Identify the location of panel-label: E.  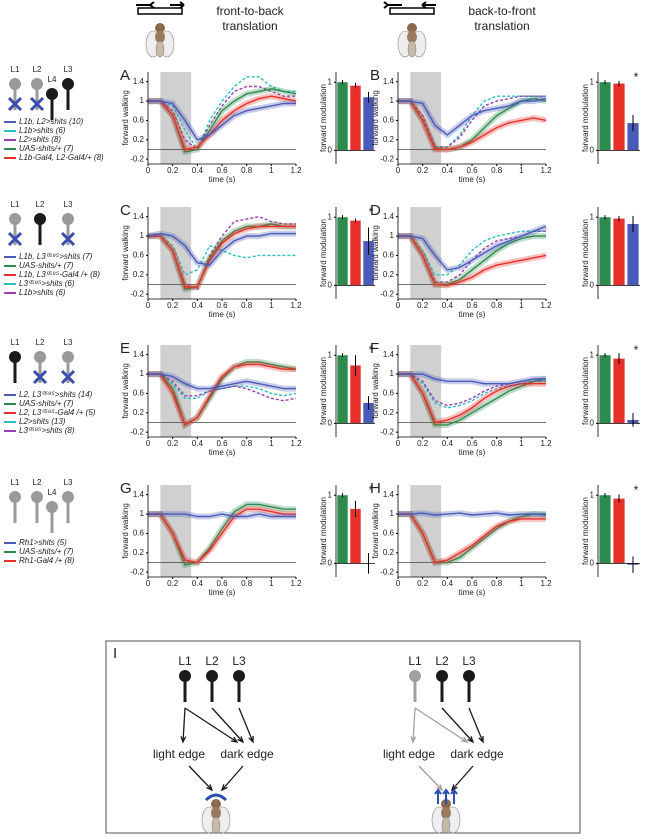
(125, 348).